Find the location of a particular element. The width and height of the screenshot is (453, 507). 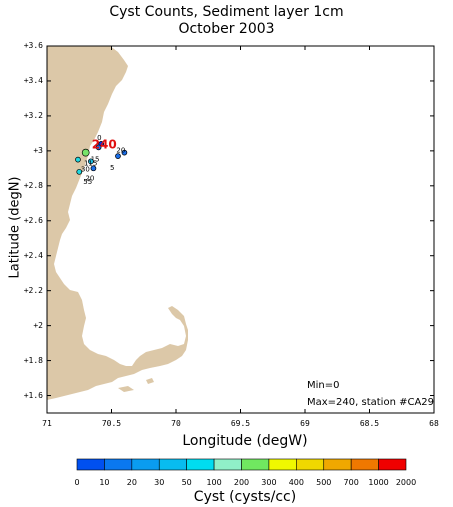

x-tick-label: 71 is located at coordinates (47, 423).